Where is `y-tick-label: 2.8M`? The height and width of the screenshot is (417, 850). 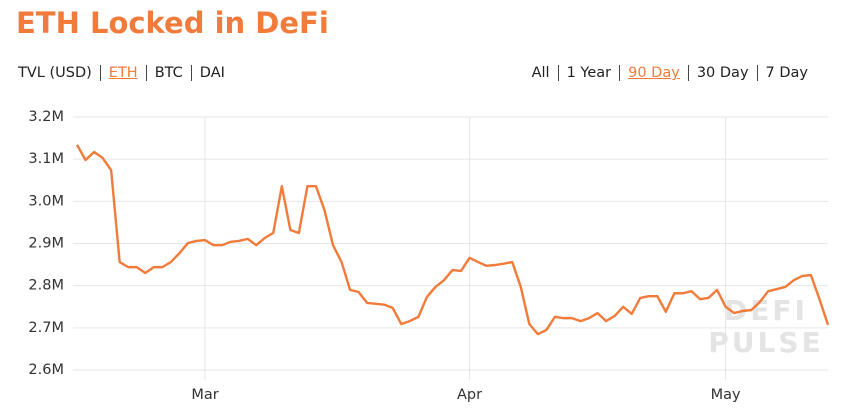
y-tick-label: 2.8M is located at coordinates (46, 286).